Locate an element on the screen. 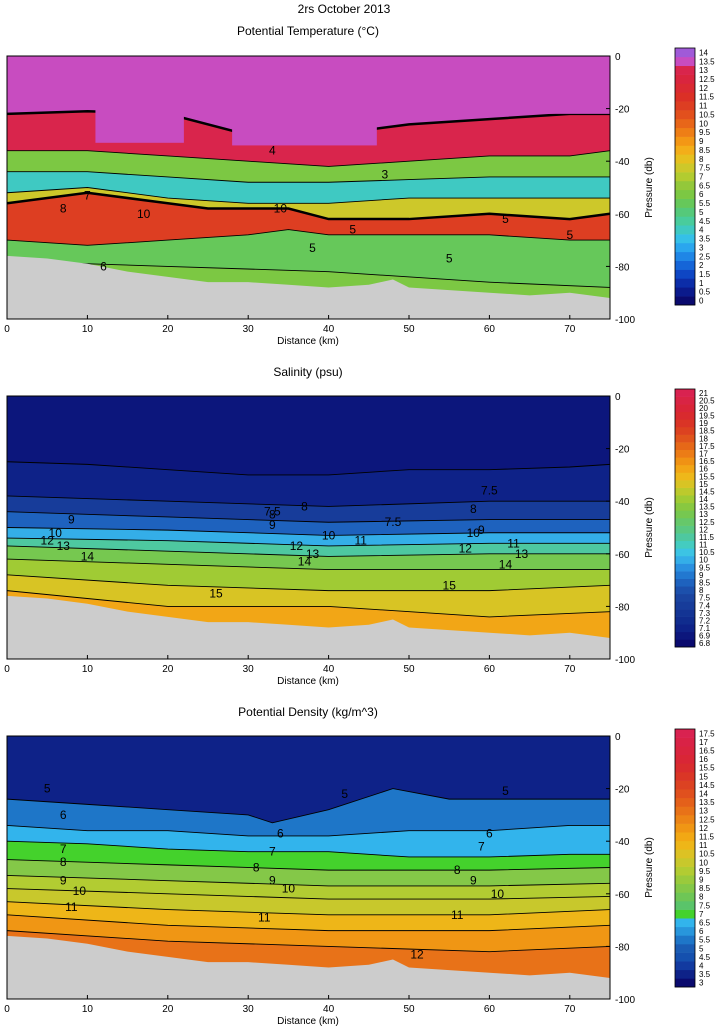  contour-label: 7.5 is located at coordinates (272, 512).